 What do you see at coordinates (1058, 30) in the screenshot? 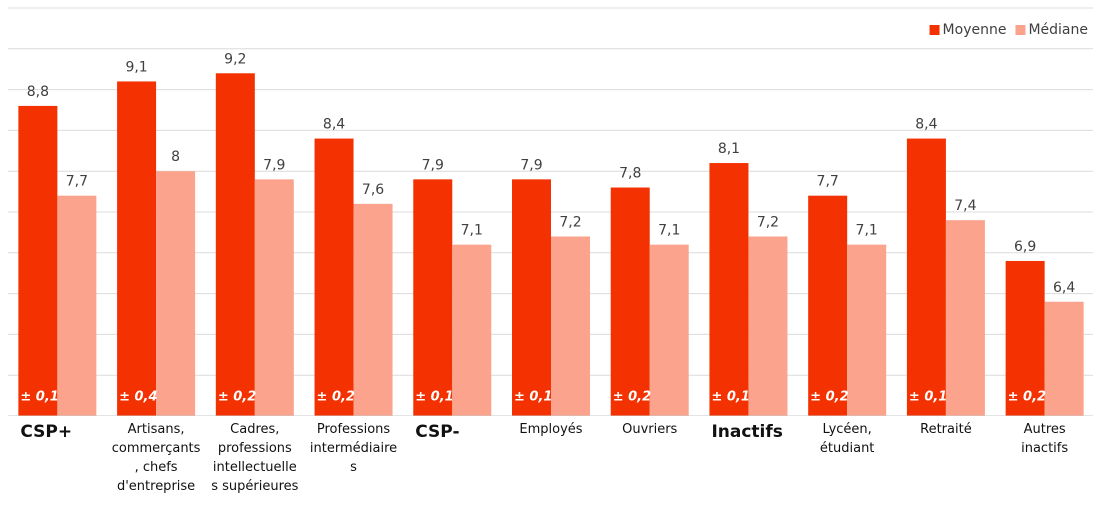
I see `legend-label: Médiane` at bounding box center [1058, 30].